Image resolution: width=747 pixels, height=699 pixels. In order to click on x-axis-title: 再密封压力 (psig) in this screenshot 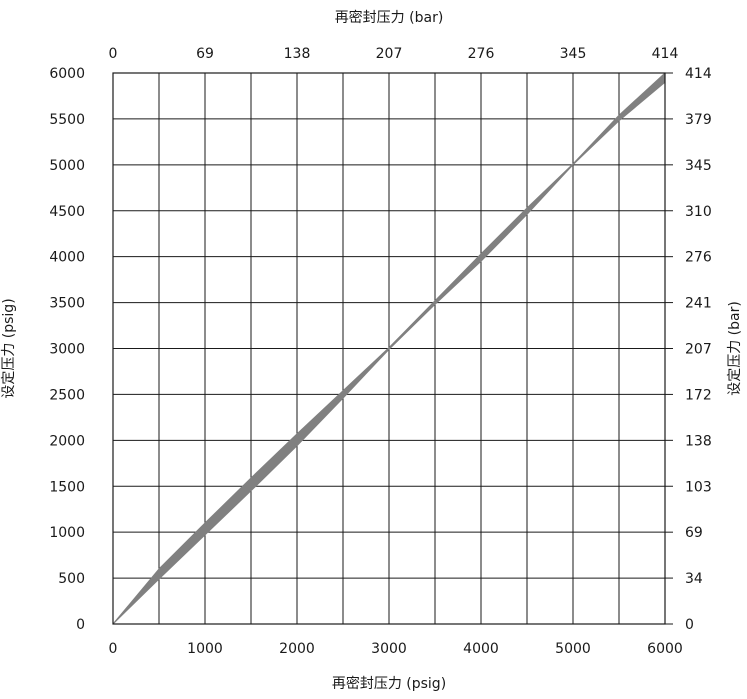, I will do `click(389, 683)`.